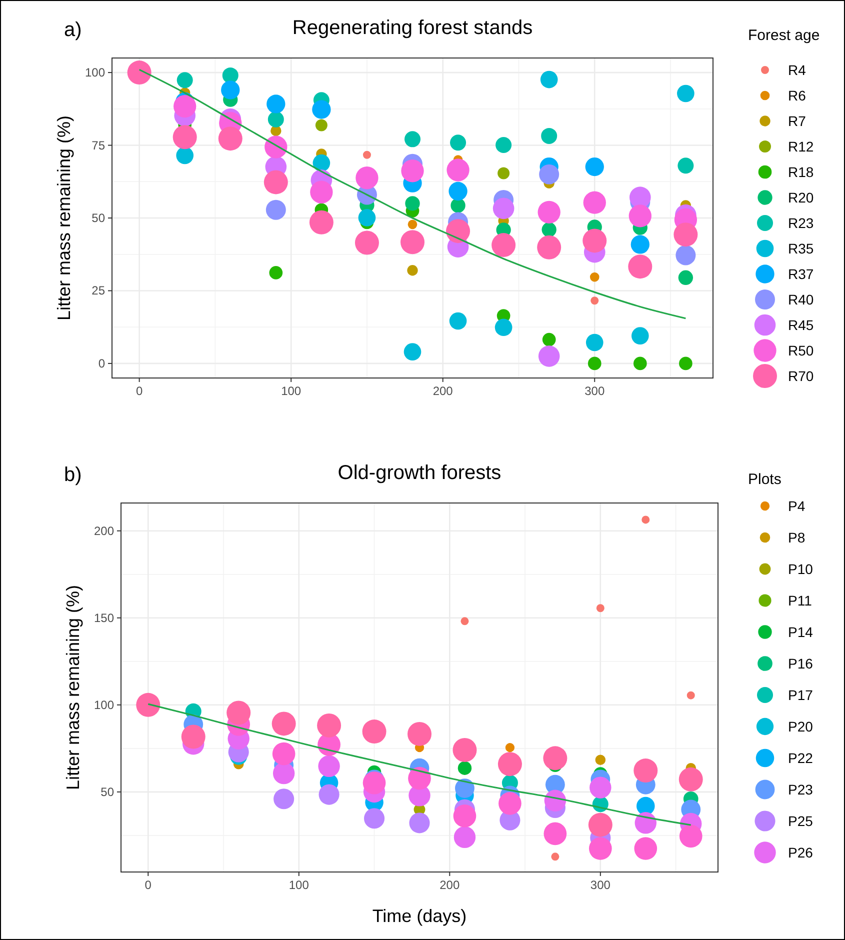 The image size is (845, 940). Describe the element at coordinates (801, 300) in the screenshot. I see `legend-label: R40` at that location.